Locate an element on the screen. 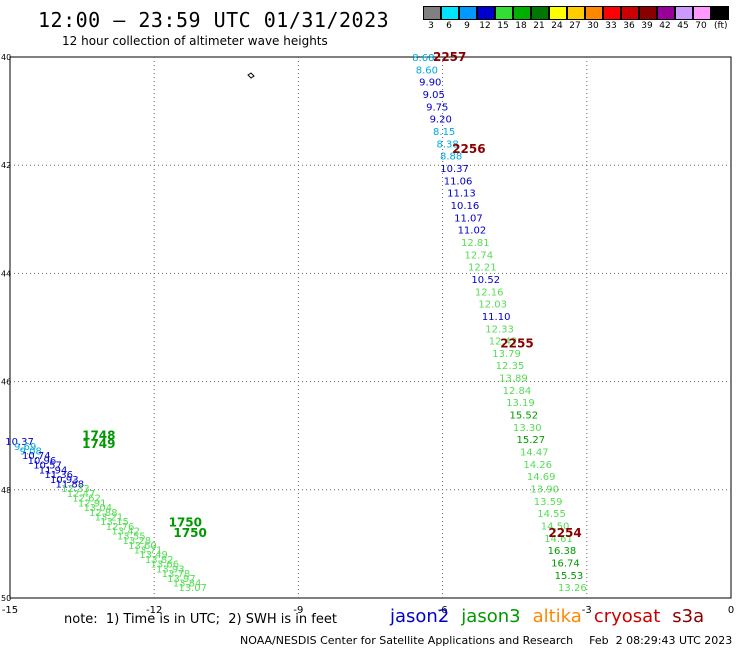  lon-tick-label: -15 is located at coordinates (10, 610).